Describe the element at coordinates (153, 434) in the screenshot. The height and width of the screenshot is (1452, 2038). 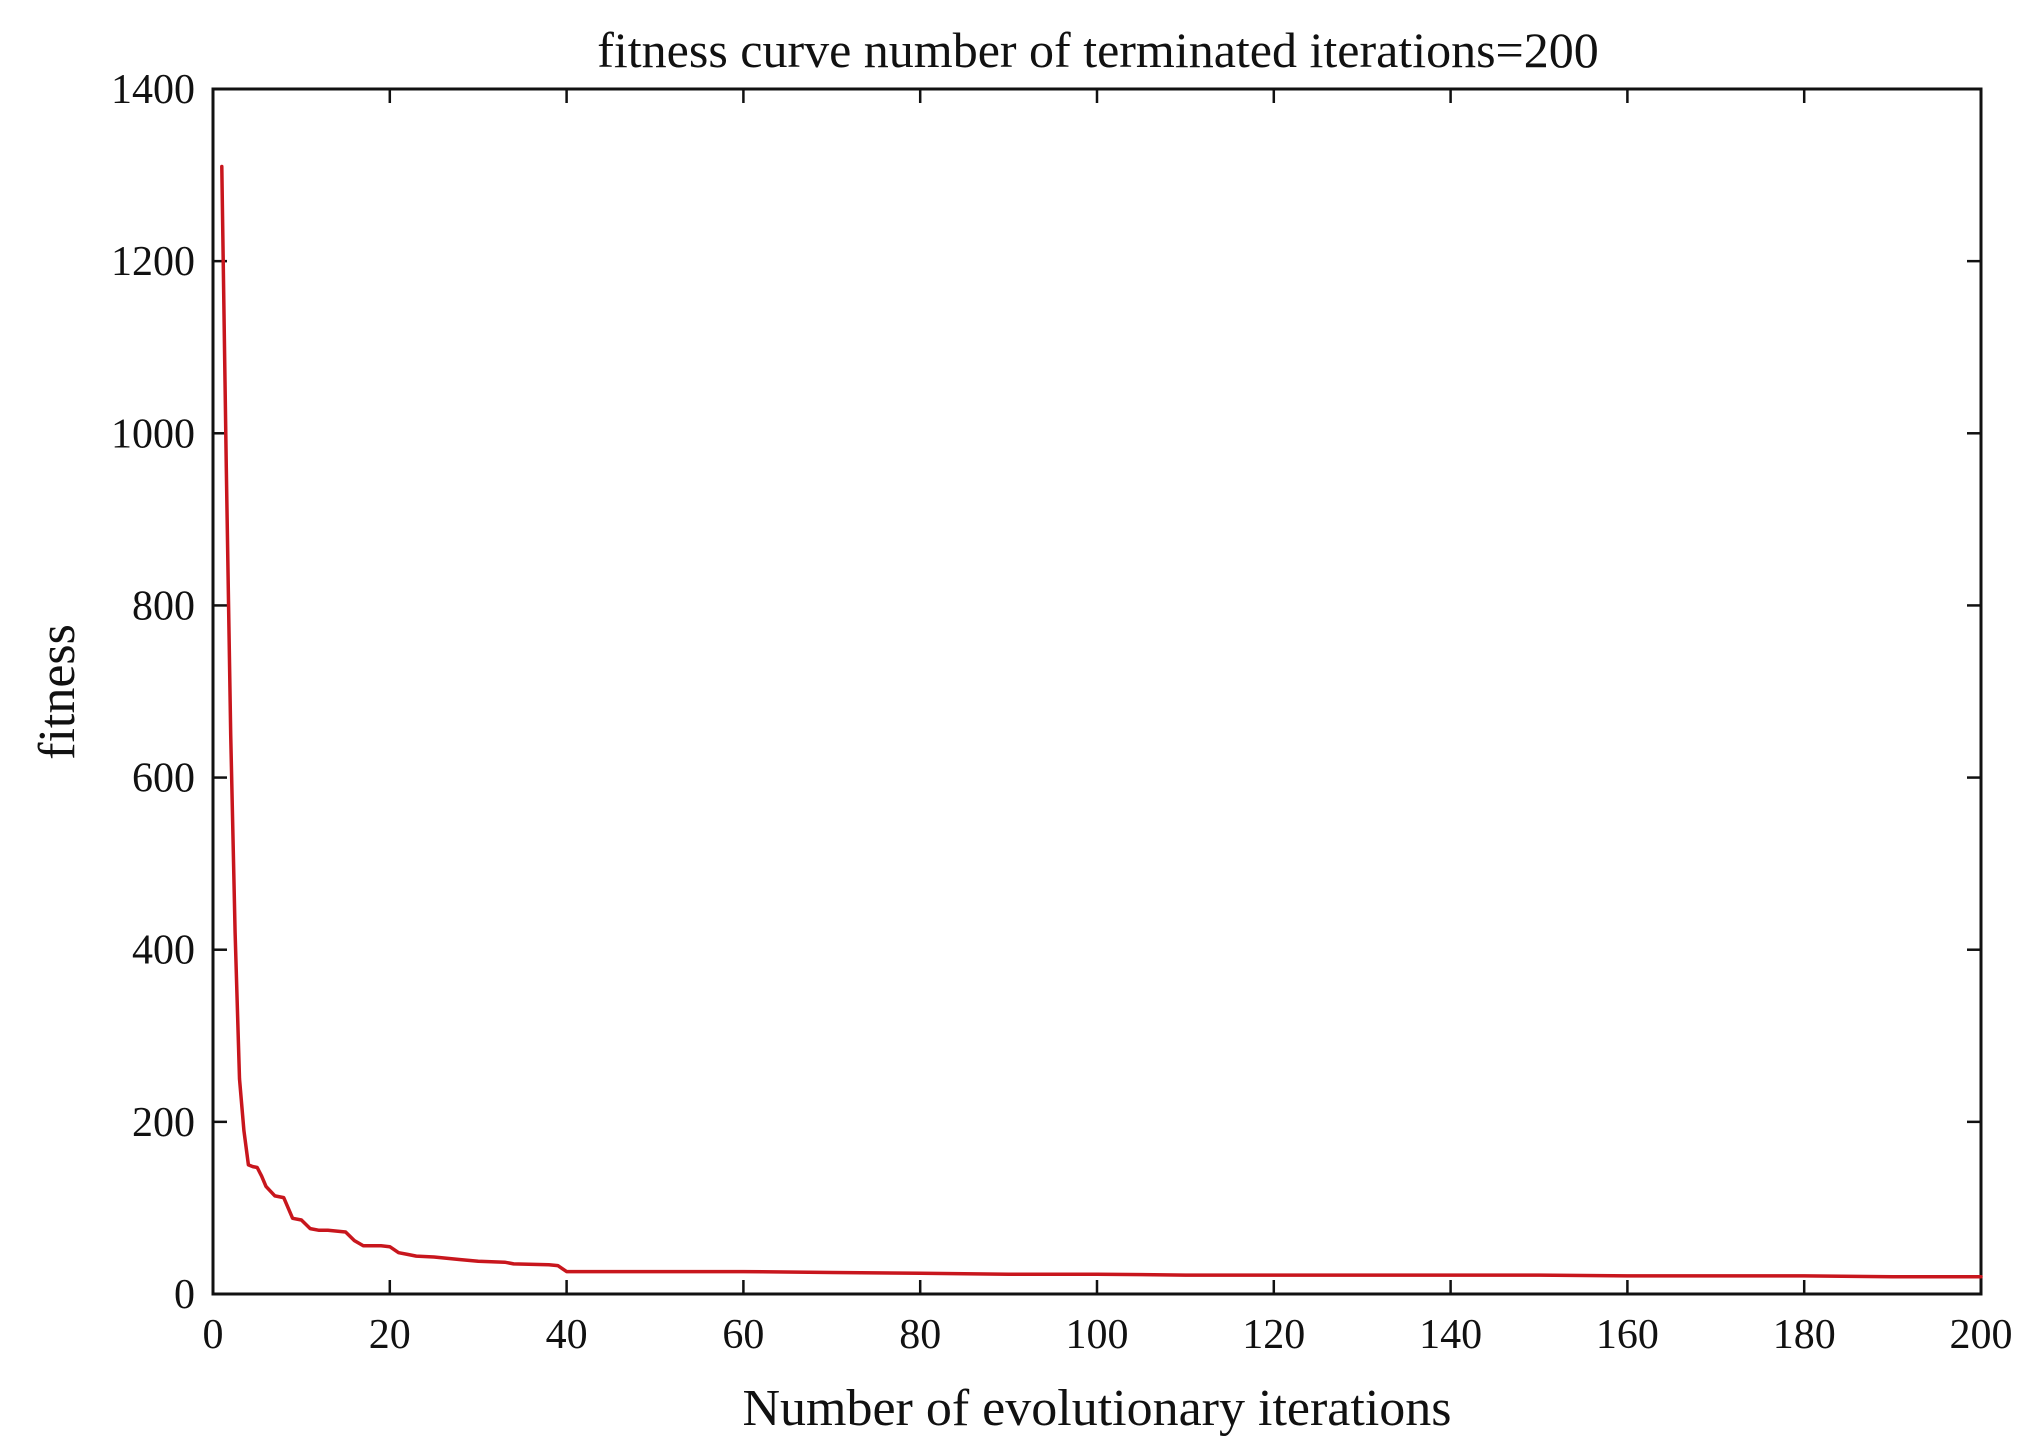
I see `y-tick-label: 1000` at that location.